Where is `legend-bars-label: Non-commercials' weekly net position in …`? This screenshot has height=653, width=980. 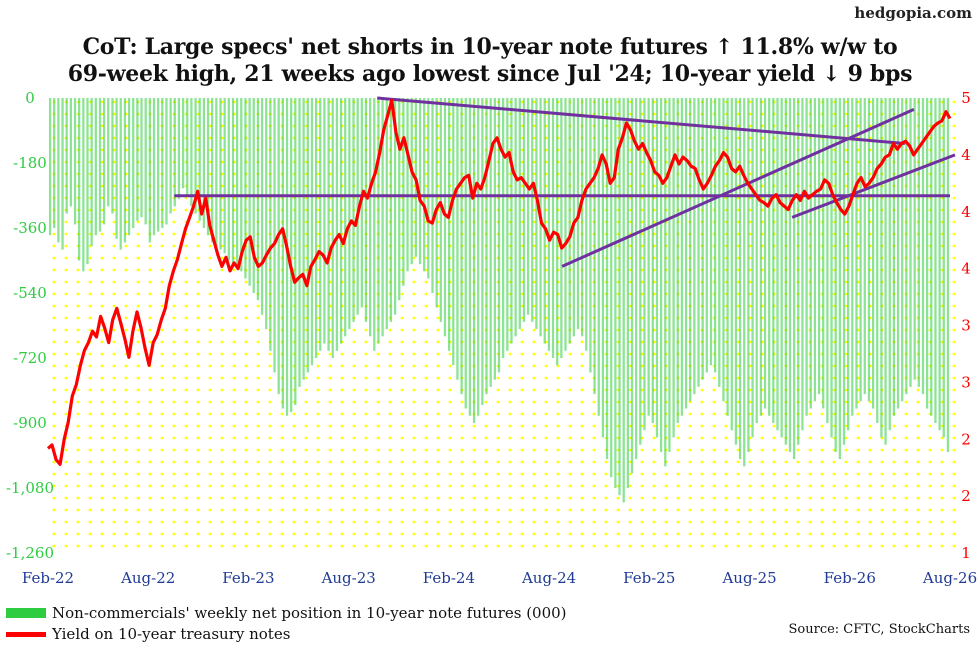 legend-bars-label: Non-commercials' weekly net position in … is located at coordinates (309, 613).